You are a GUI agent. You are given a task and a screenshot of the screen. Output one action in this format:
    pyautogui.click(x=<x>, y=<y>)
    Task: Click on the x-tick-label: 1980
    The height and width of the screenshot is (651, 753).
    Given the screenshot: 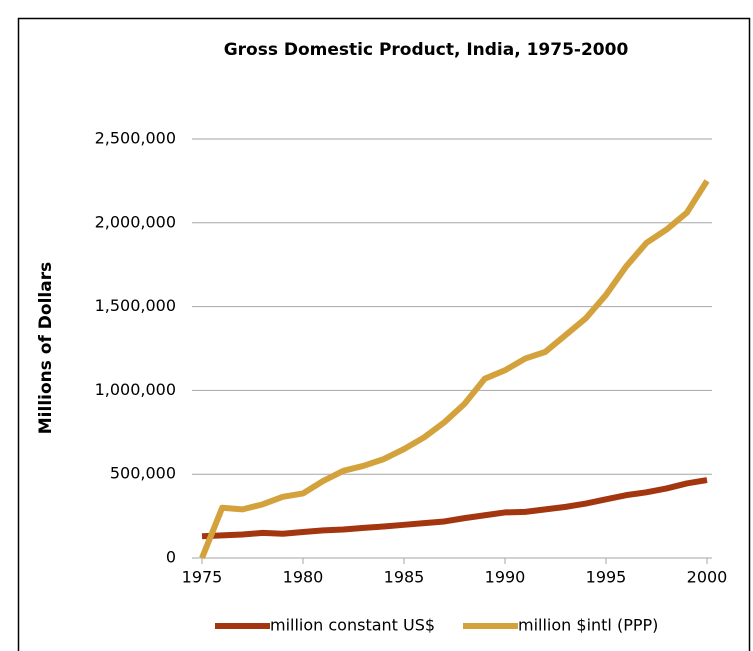 What is the action you would take?
    pyautogui.click(x=303, y=577)
    